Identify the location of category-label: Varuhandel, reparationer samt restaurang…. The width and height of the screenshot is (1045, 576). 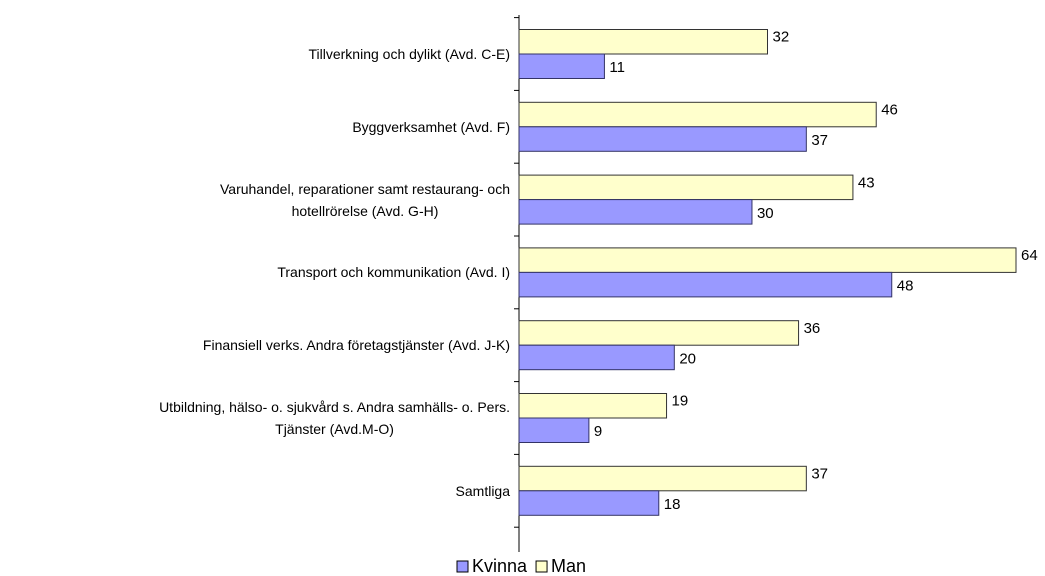
(364, 199).